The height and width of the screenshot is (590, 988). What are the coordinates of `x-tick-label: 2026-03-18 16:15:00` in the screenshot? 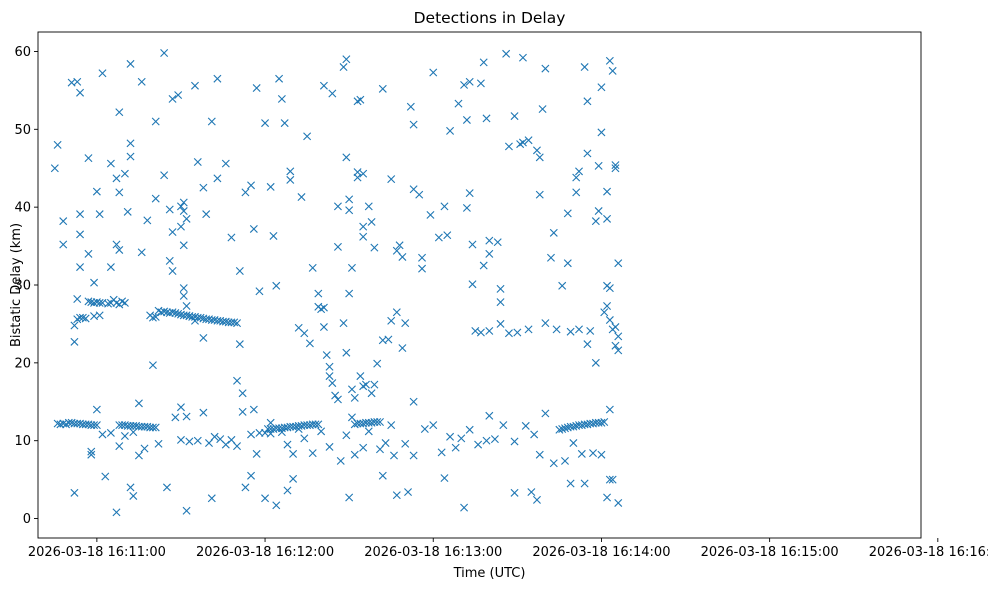 It's located at (770, 552).